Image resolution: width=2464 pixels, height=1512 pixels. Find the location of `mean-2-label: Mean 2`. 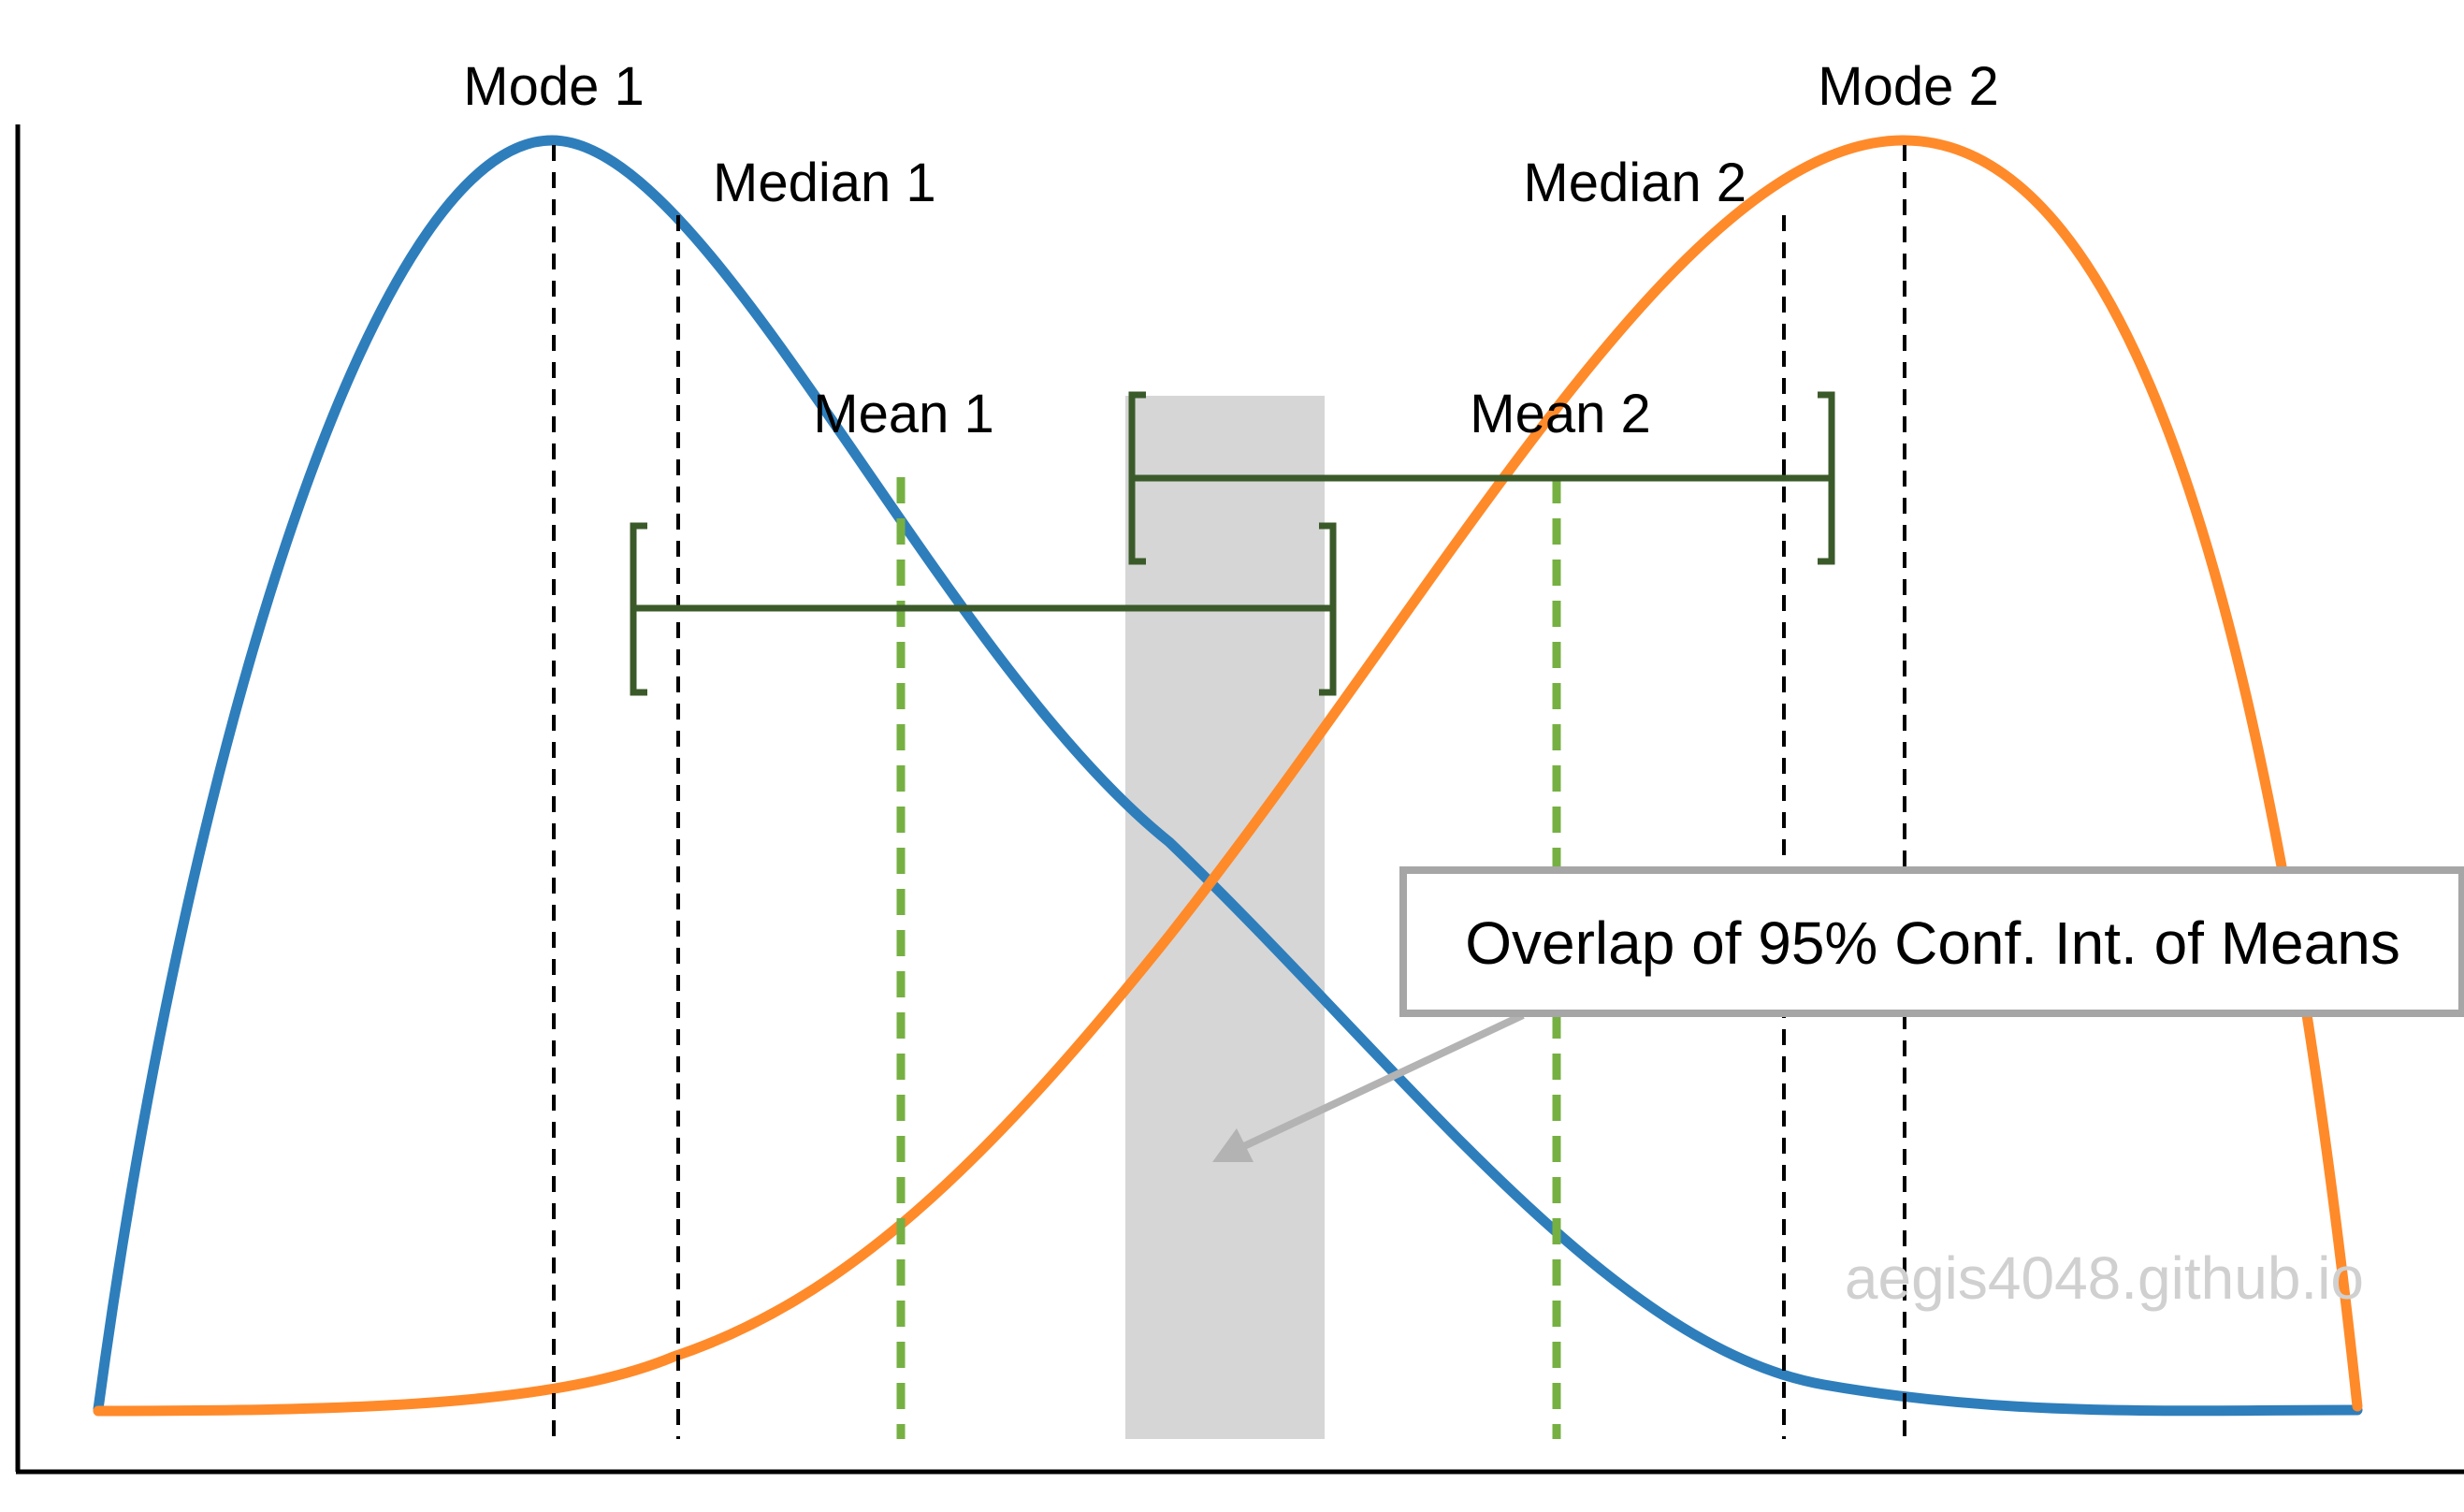

mean-2-label: Mean 2 is located at coordinates (1560, 414).